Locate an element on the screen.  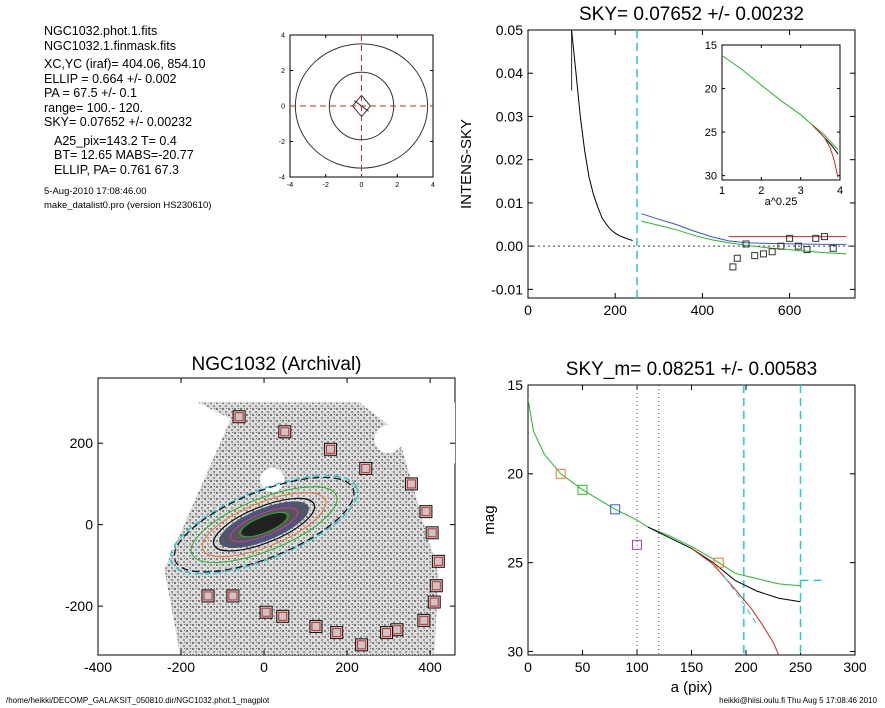
info-line: NGC1032.phot.1.fits is located at coordinates (101, 31).